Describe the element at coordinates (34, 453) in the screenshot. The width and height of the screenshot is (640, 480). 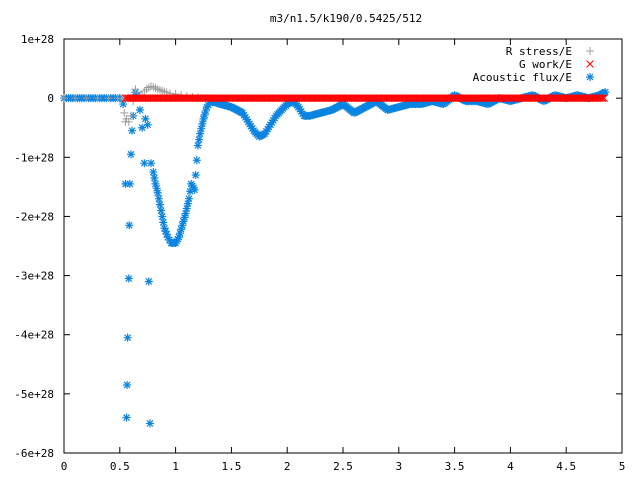
I see `y-tick-label: -6e+28` at that location.